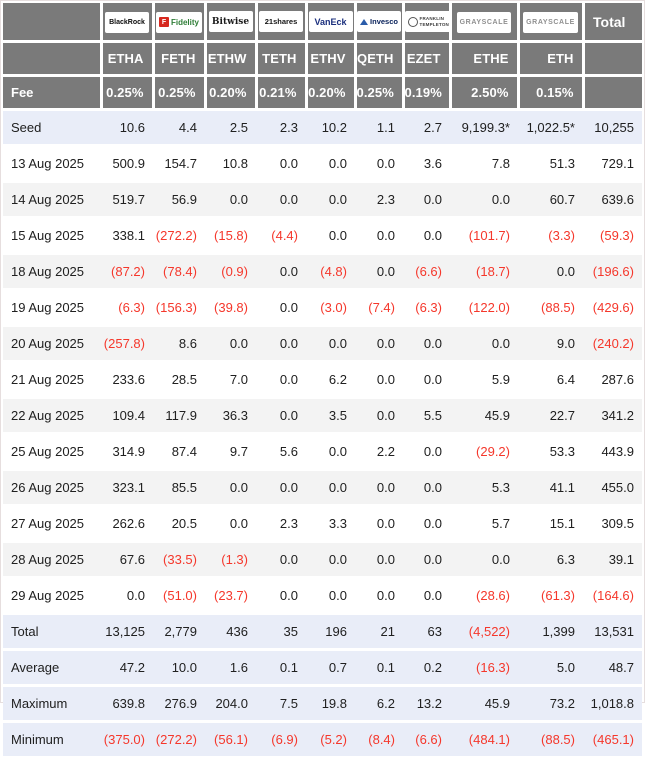 This screenshot has height=759, width=645. Describe the element at coordinates (230, 416) in the screenshot. I see `flow-value: 36.3` at that location.